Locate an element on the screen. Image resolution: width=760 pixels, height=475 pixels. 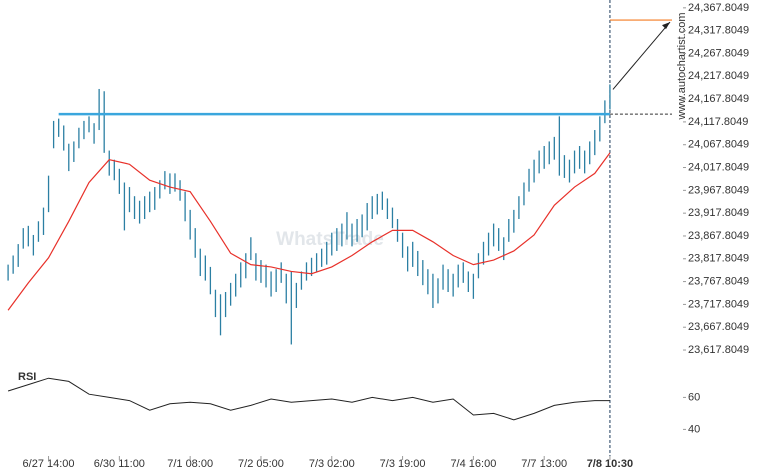
y-tick-label: 24,367.8049 is located at coordinates (718, 8).